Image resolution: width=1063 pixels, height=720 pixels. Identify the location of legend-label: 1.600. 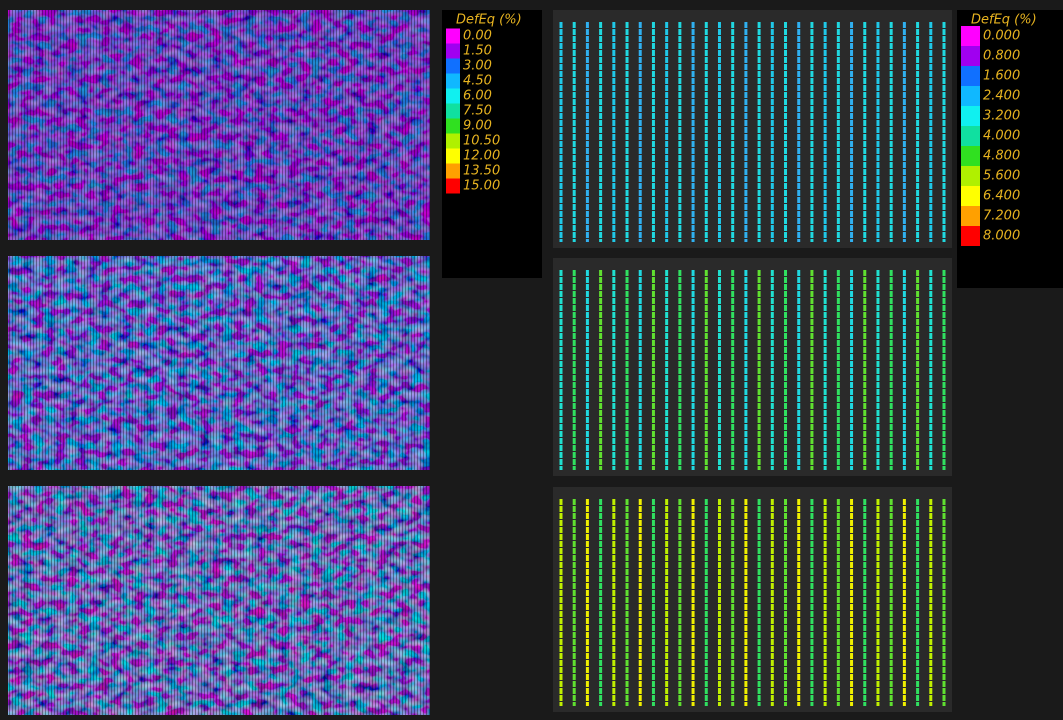
(1001, 76).